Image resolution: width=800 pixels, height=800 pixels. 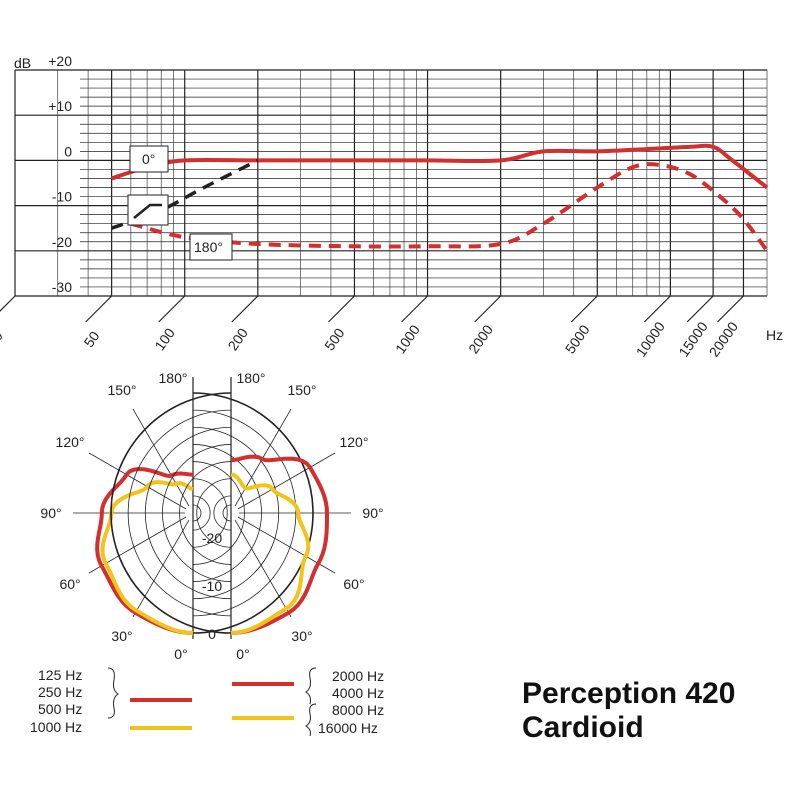 I want to click on product-name: Perception 420, so click(x=628, y=693).